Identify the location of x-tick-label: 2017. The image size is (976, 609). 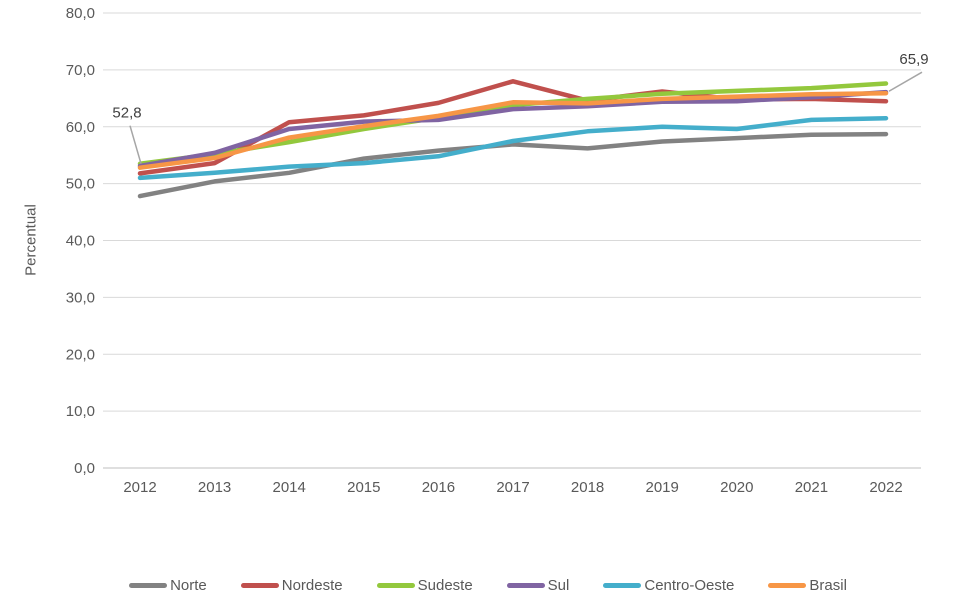
(512, 487).